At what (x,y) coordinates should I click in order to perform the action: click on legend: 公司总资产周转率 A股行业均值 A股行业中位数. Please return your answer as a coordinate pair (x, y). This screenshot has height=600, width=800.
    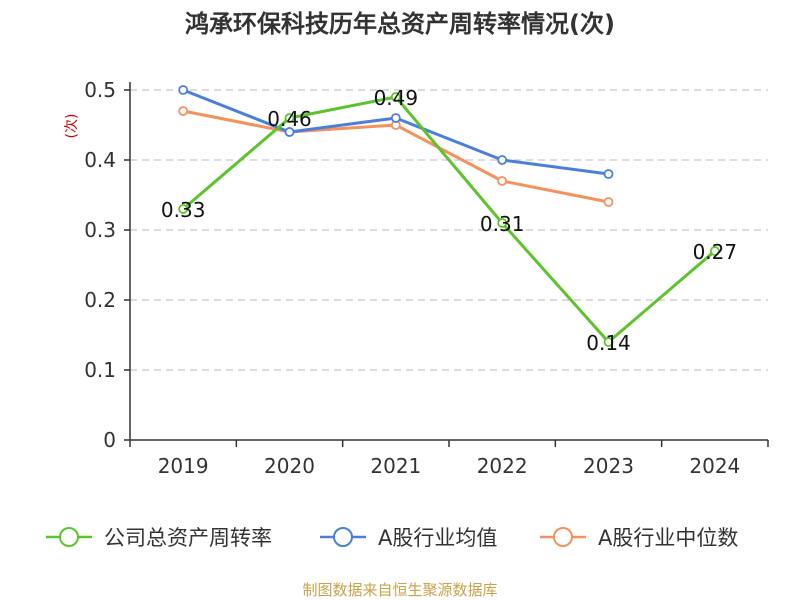
    Looking at the image, I should click on (392, 538).